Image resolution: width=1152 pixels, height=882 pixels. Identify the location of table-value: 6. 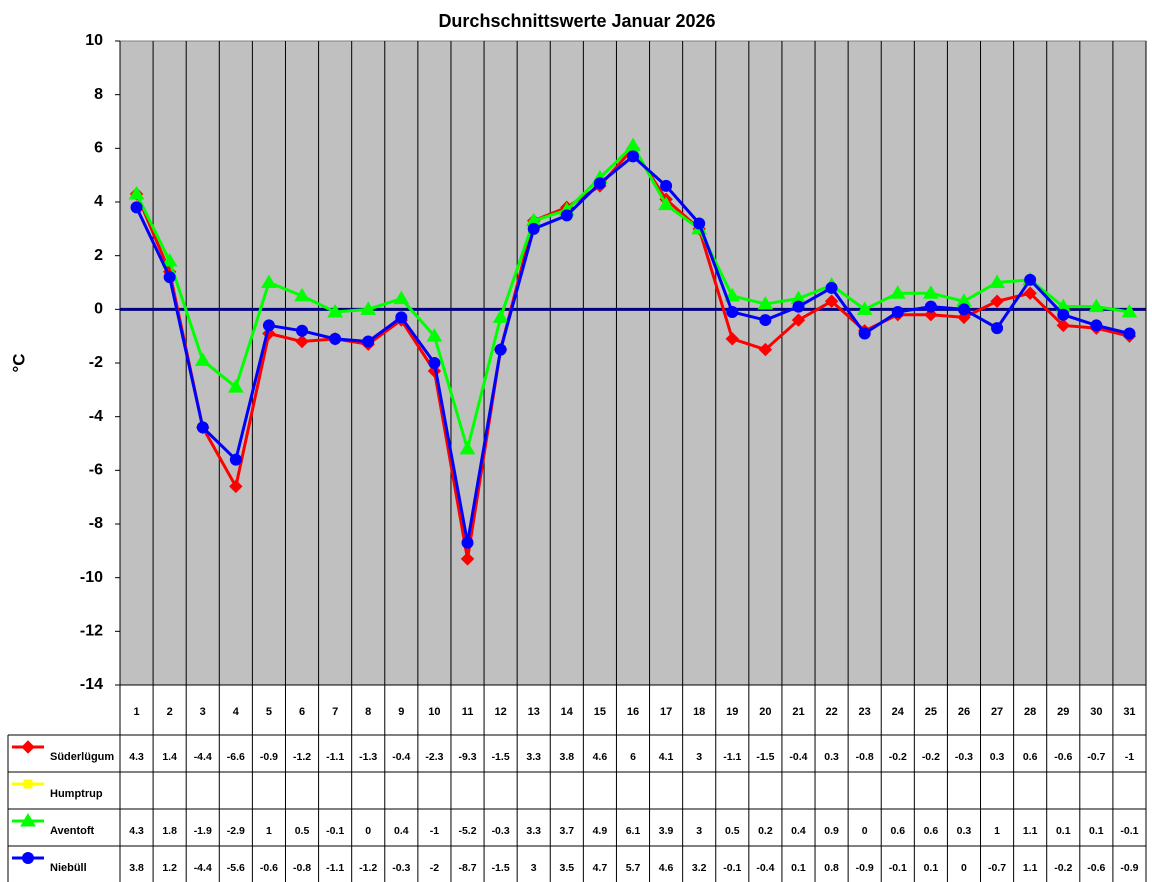
(633, 757).